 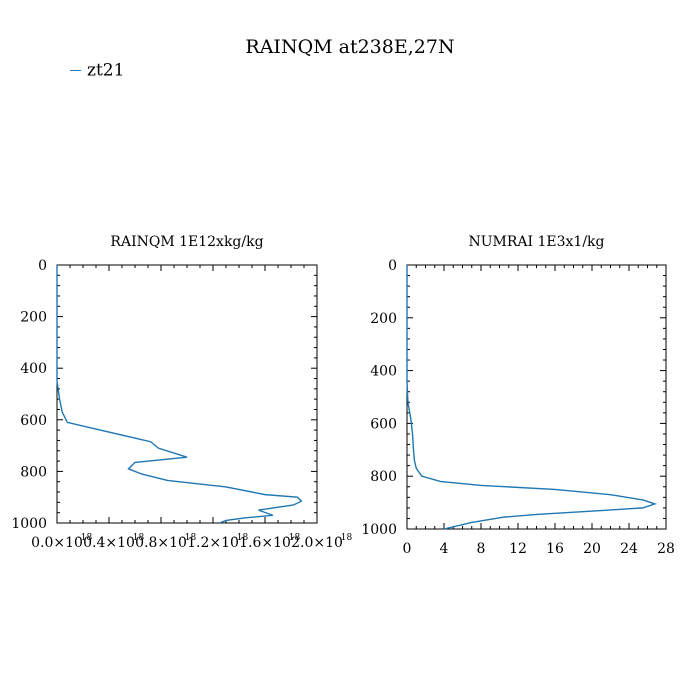 I want to click on panel2-x-tick-label: 0, so click(x=407, y=549).